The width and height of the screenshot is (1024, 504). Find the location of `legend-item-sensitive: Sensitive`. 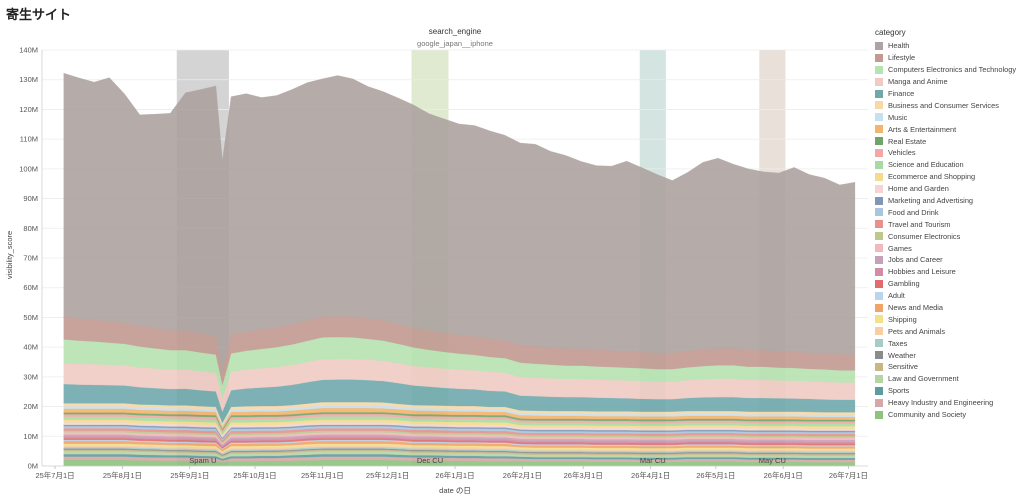

legend-item-sensitive: Sensitive is located at coordinates (949, 367).